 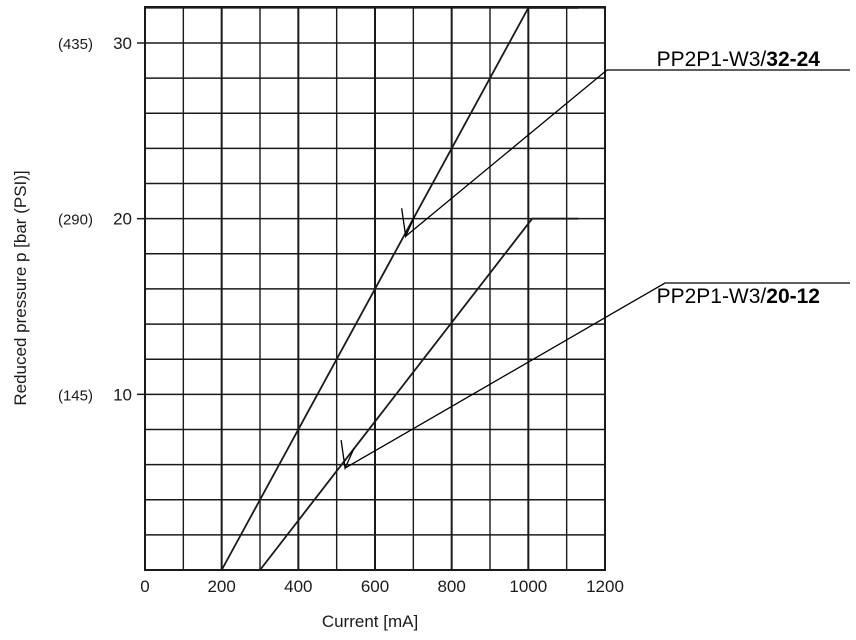 What do you see at coordinates (528, 586) in the screenshot?
I see `x-tick-label: 1000` at bounding box center [528, 586].